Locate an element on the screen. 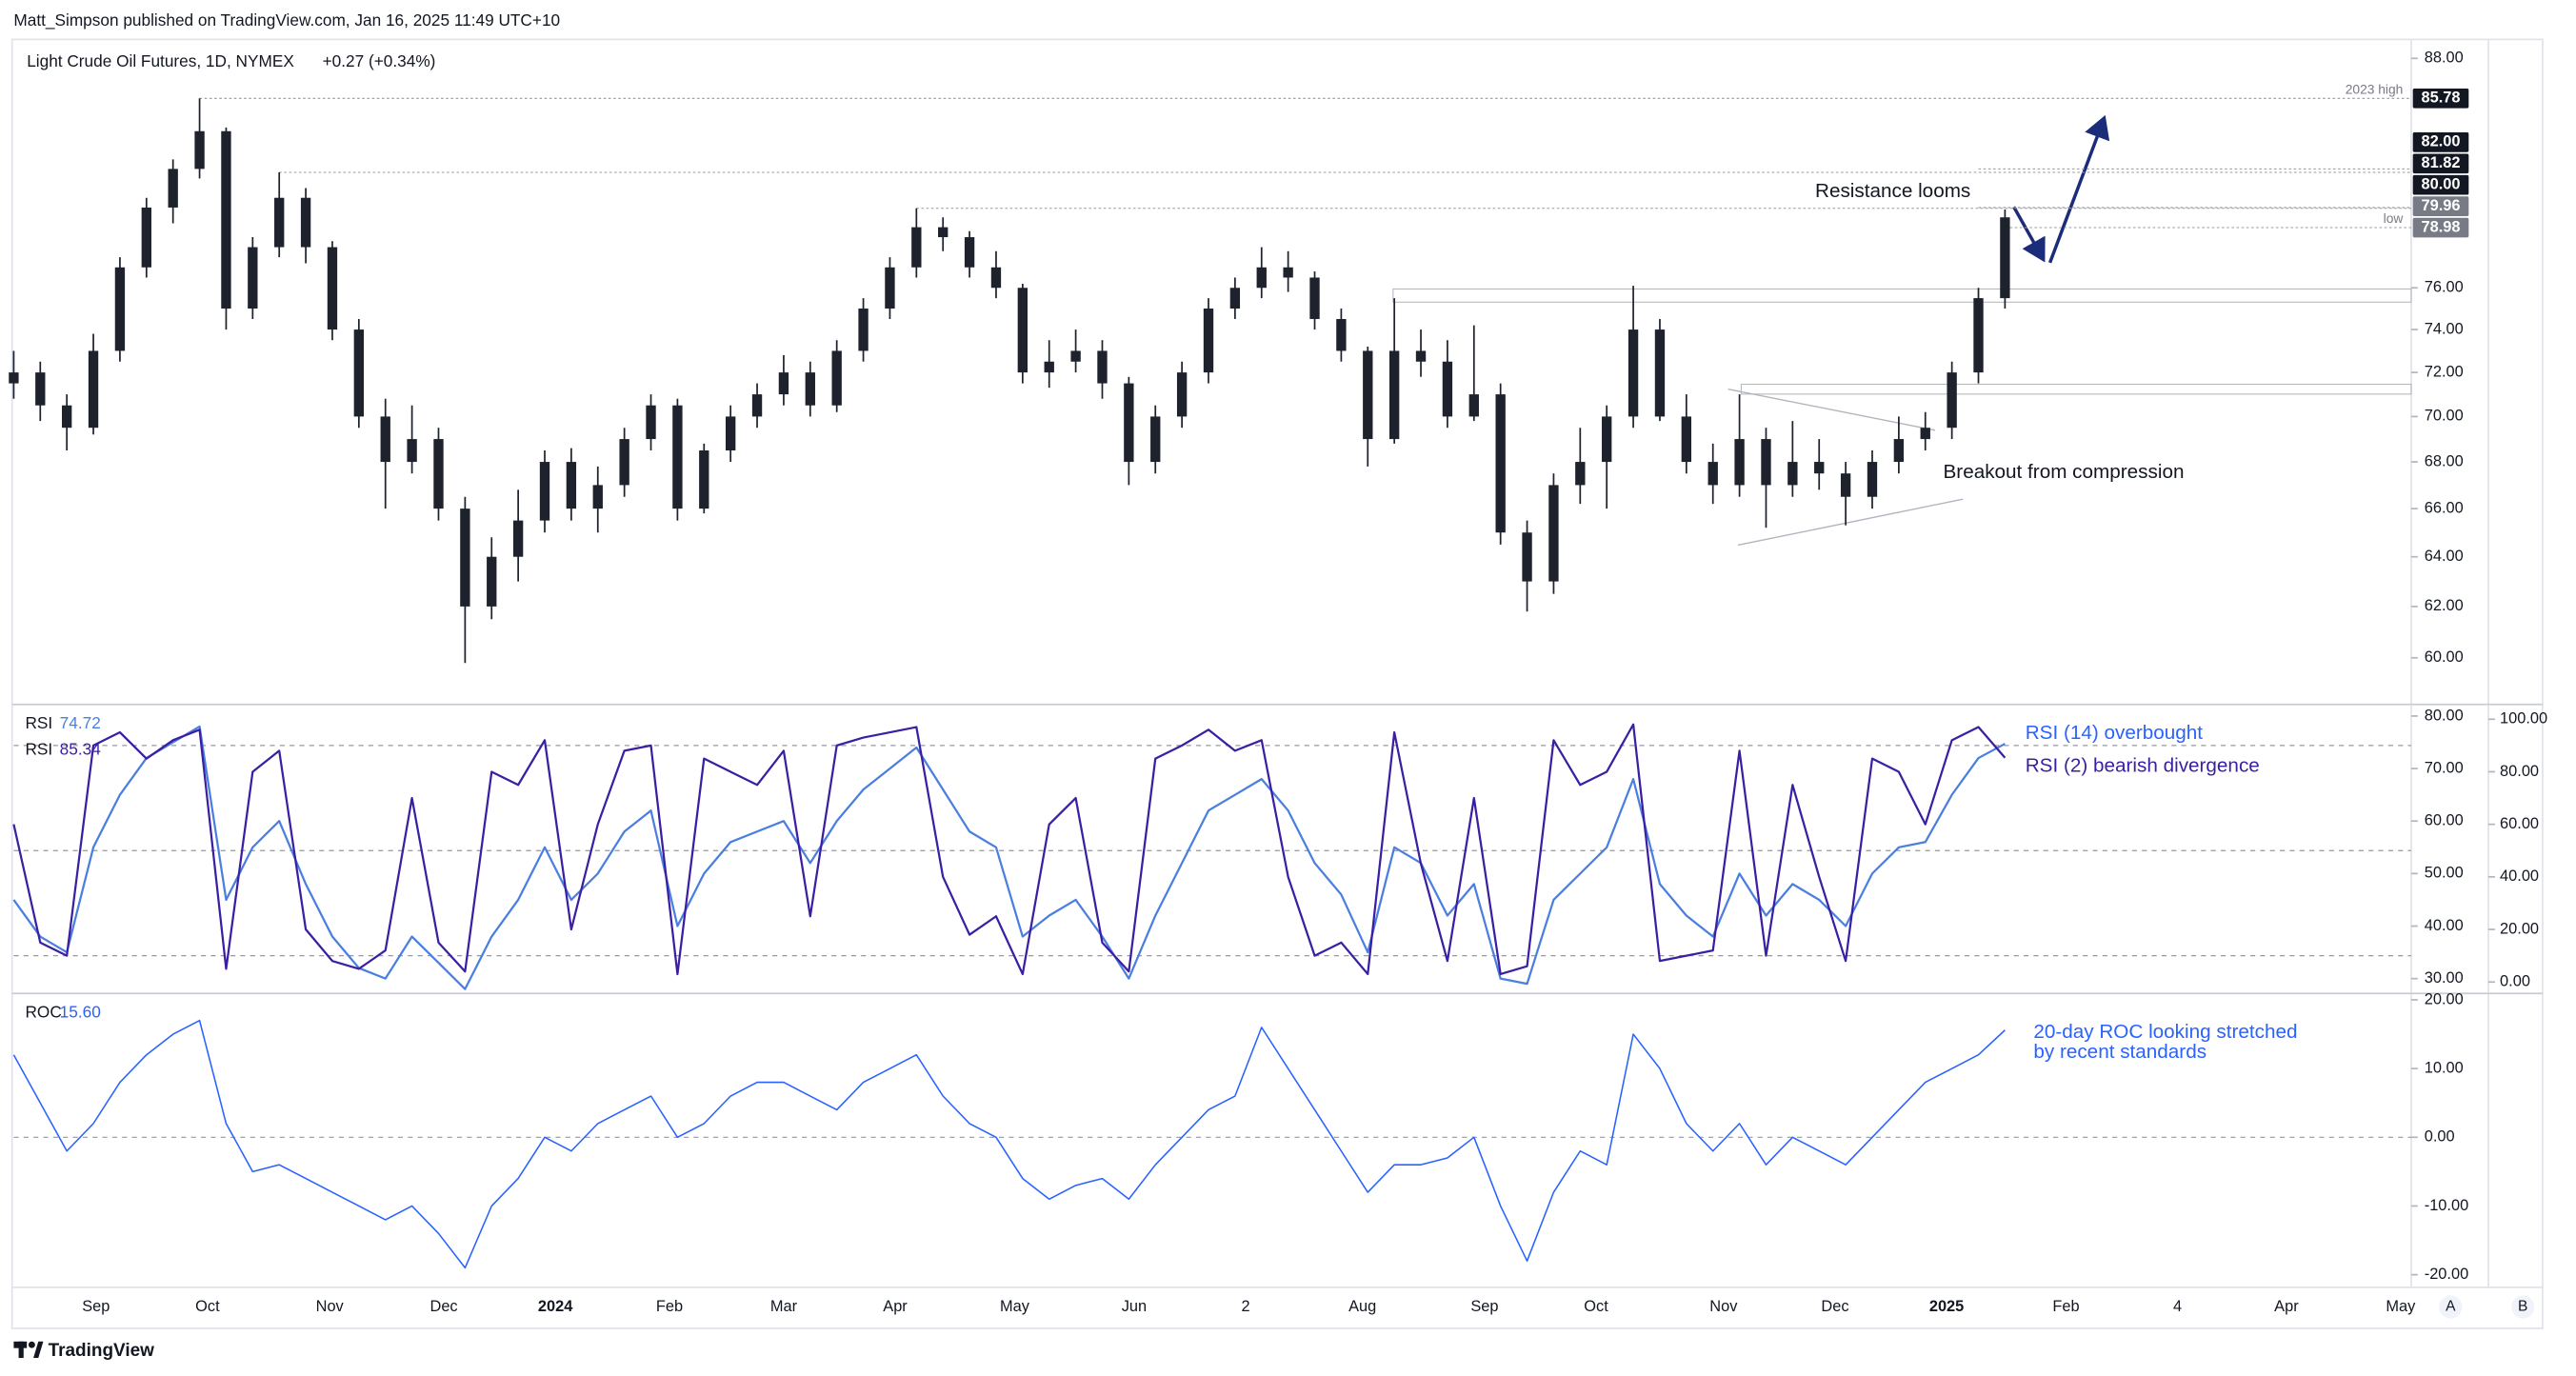 Image resolution: width=2576 pixels, height=1376 pixels. x-tick-label: Oct is located at coordinates (1596, 1306).